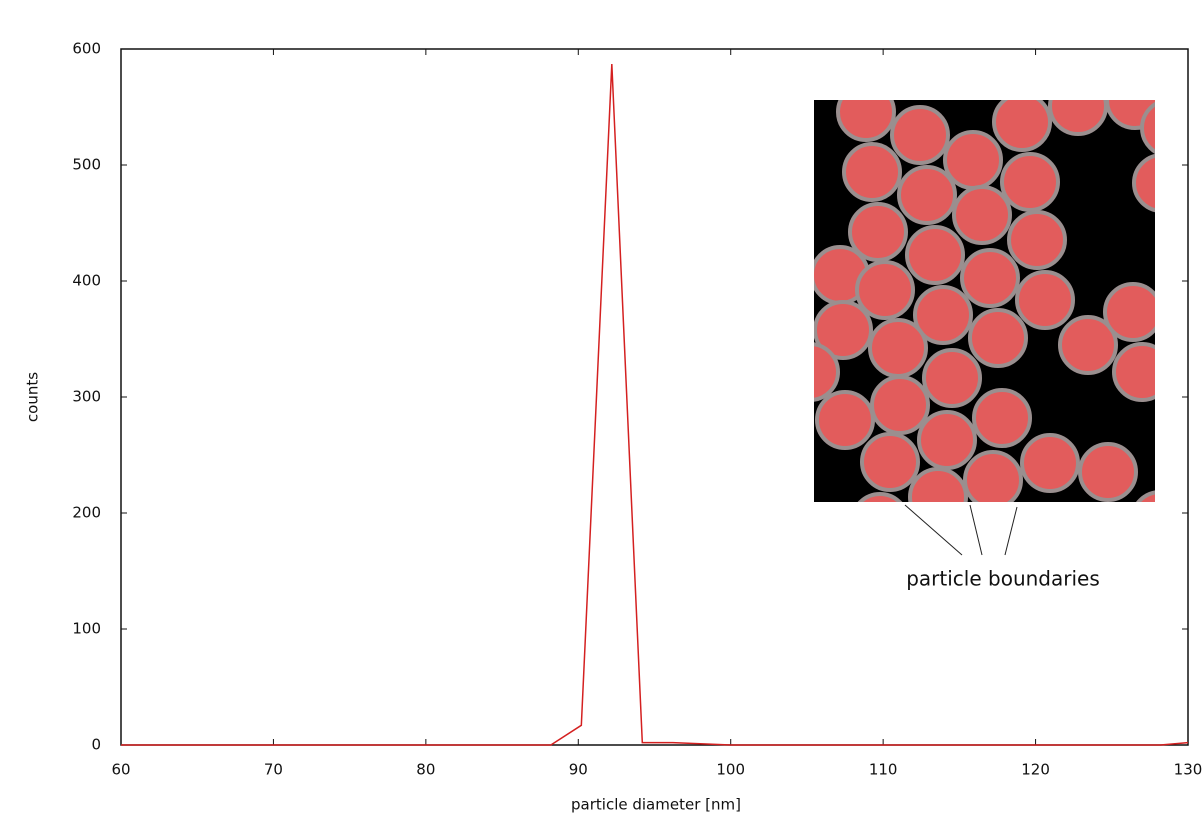  I want to click on y-tick-label: 600, so click(86, 49).